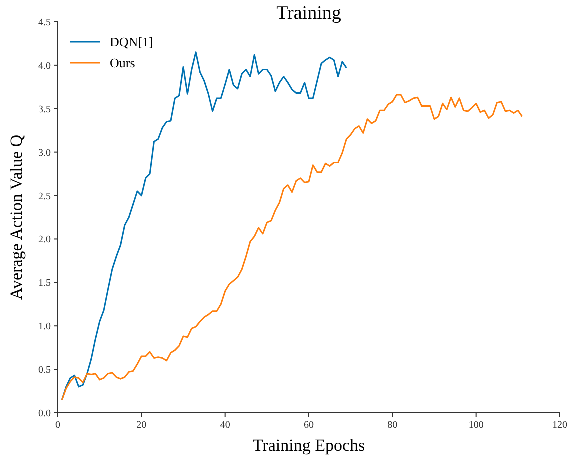 This screenshot has width=574, height=455. Describe the element at coordinates (132, 42) in the screenshot. I see `legend-label: DQN[1]` at that location.